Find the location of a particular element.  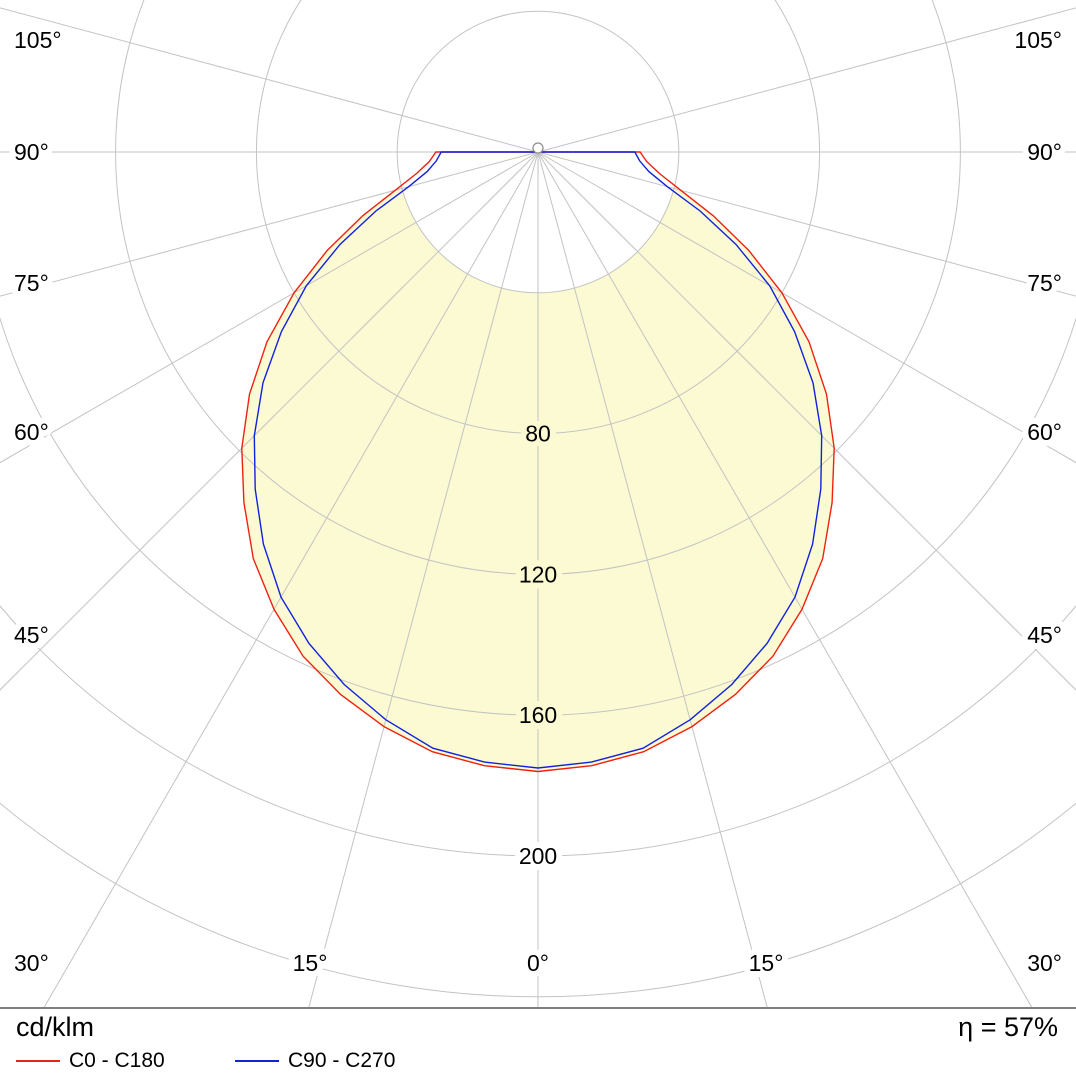

units-label: cd/klm is located at coordinates (55, 1027).